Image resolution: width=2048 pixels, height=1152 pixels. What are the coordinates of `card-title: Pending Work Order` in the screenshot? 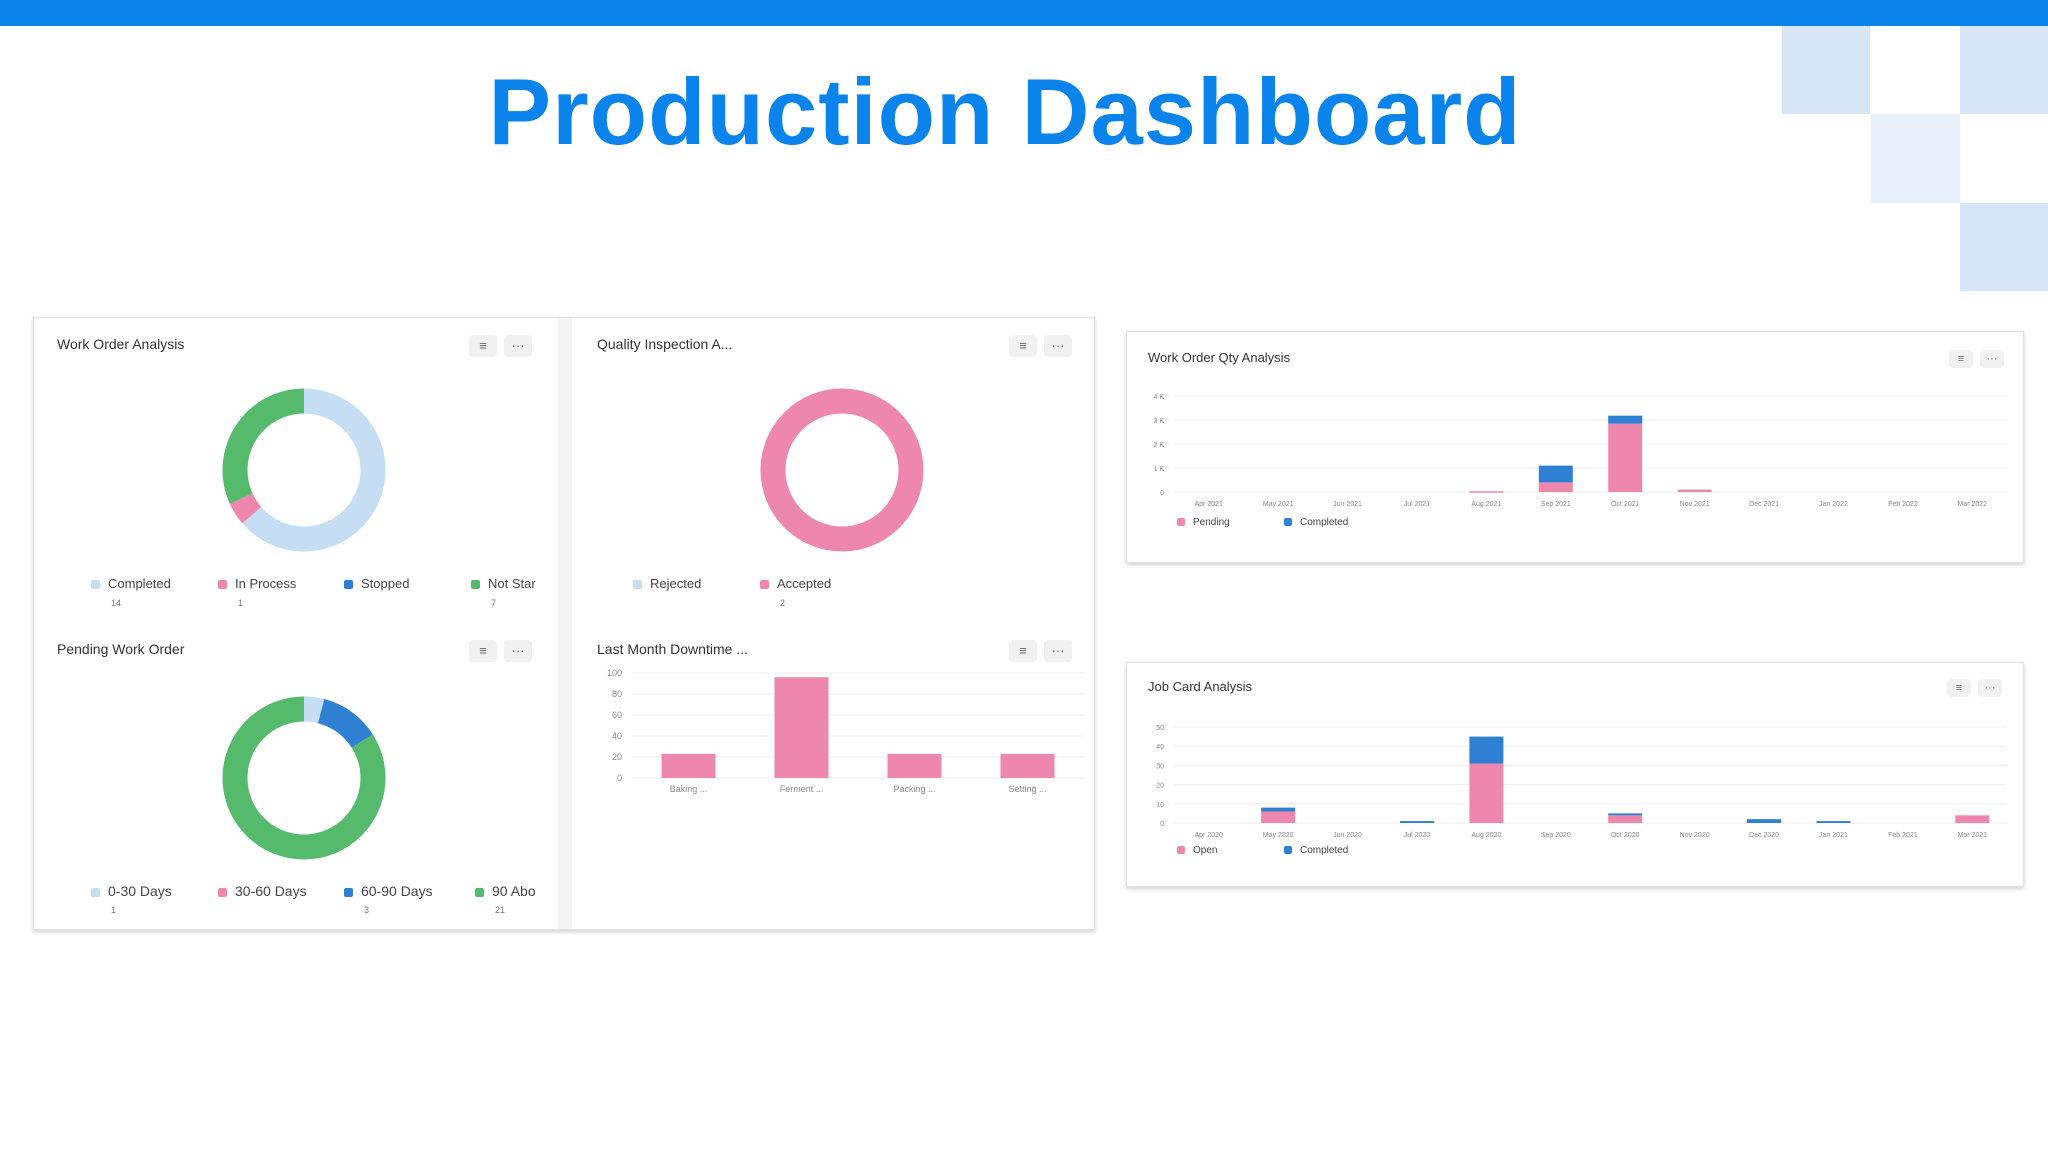 It's located at (121, 649).